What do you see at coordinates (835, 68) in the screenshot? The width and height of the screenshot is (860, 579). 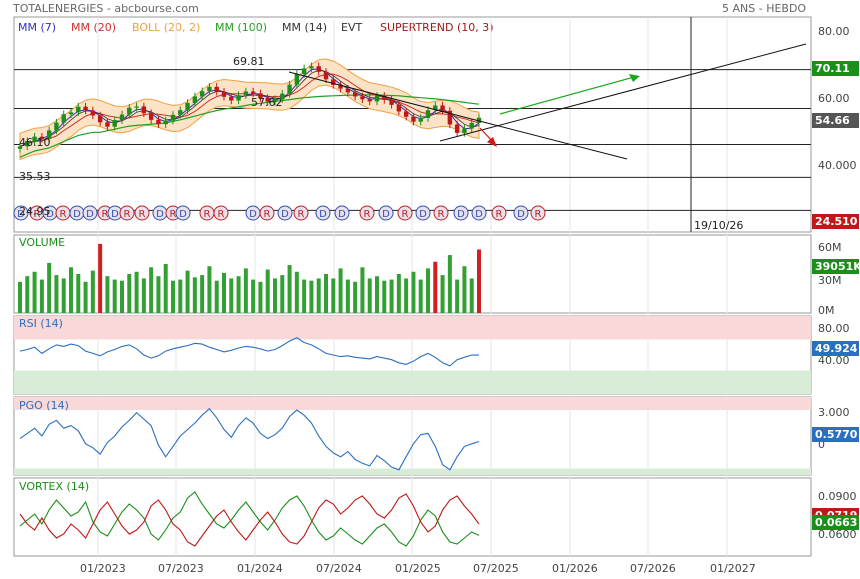 I see `badge-resistance: 70.11` at bounding box center [835, 68].